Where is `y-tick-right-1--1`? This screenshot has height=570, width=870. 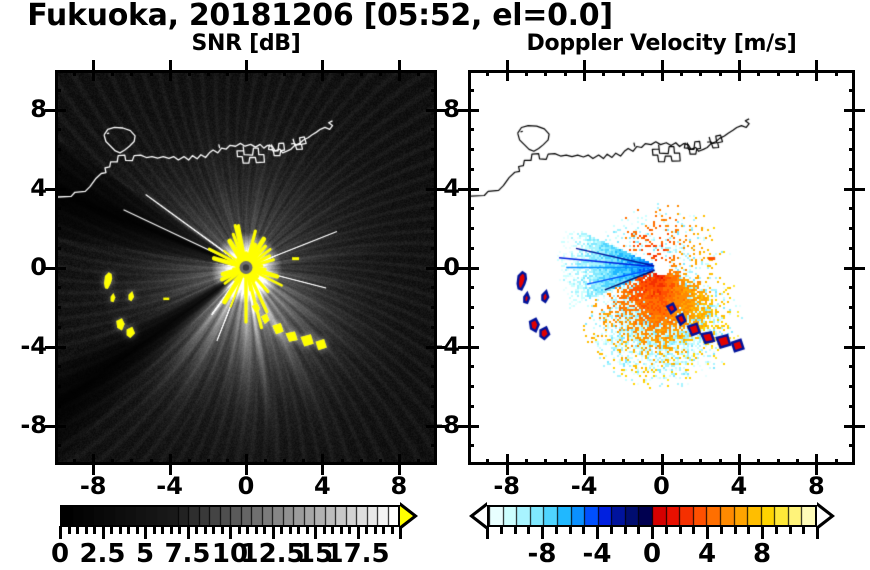 y-tick-right-1--1 is located at coordinates (852, 287).